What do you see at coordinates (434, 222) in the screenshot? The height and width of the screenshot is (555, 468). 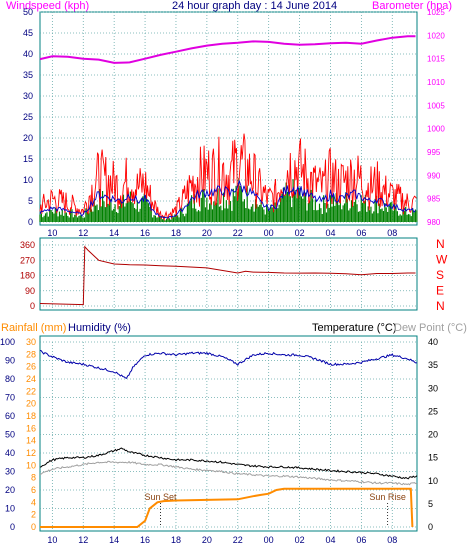 I see `barometer-axis-tick-label: 980` at bounding box center [434, 222].